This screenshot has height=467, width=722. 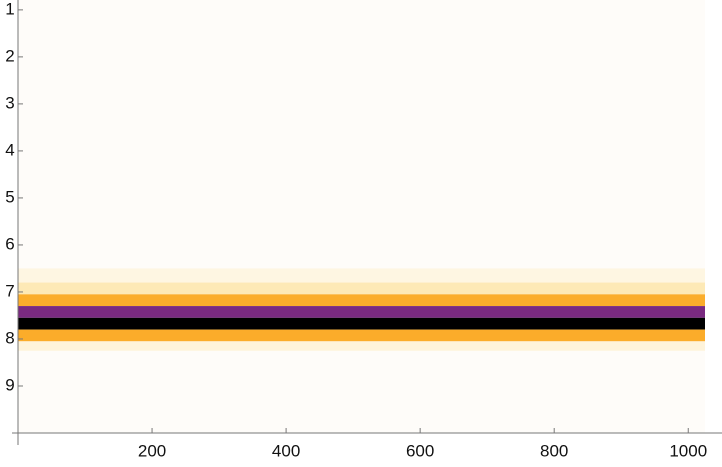 What do you see at coordinates (9, 149) in the screenshot?
I see `y-tick-label: 4` at bounding box center [9, 149].